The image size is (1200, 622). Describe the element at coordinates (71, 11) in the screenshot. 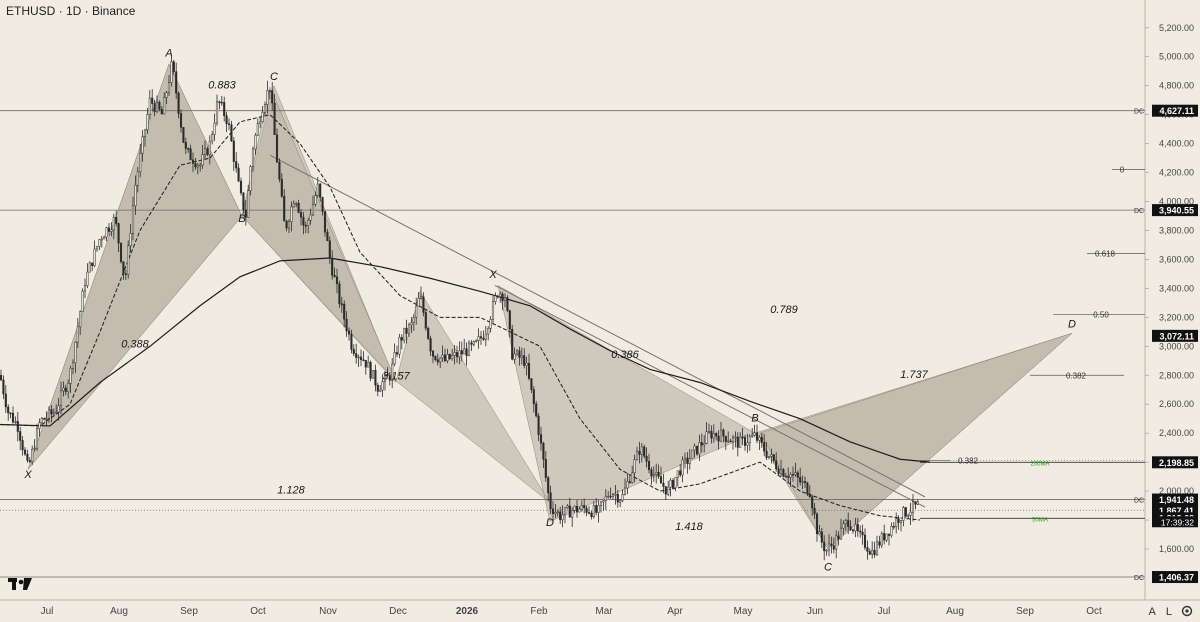

I see `chart-title: ETHUSD · 1D · Binance` at that location.